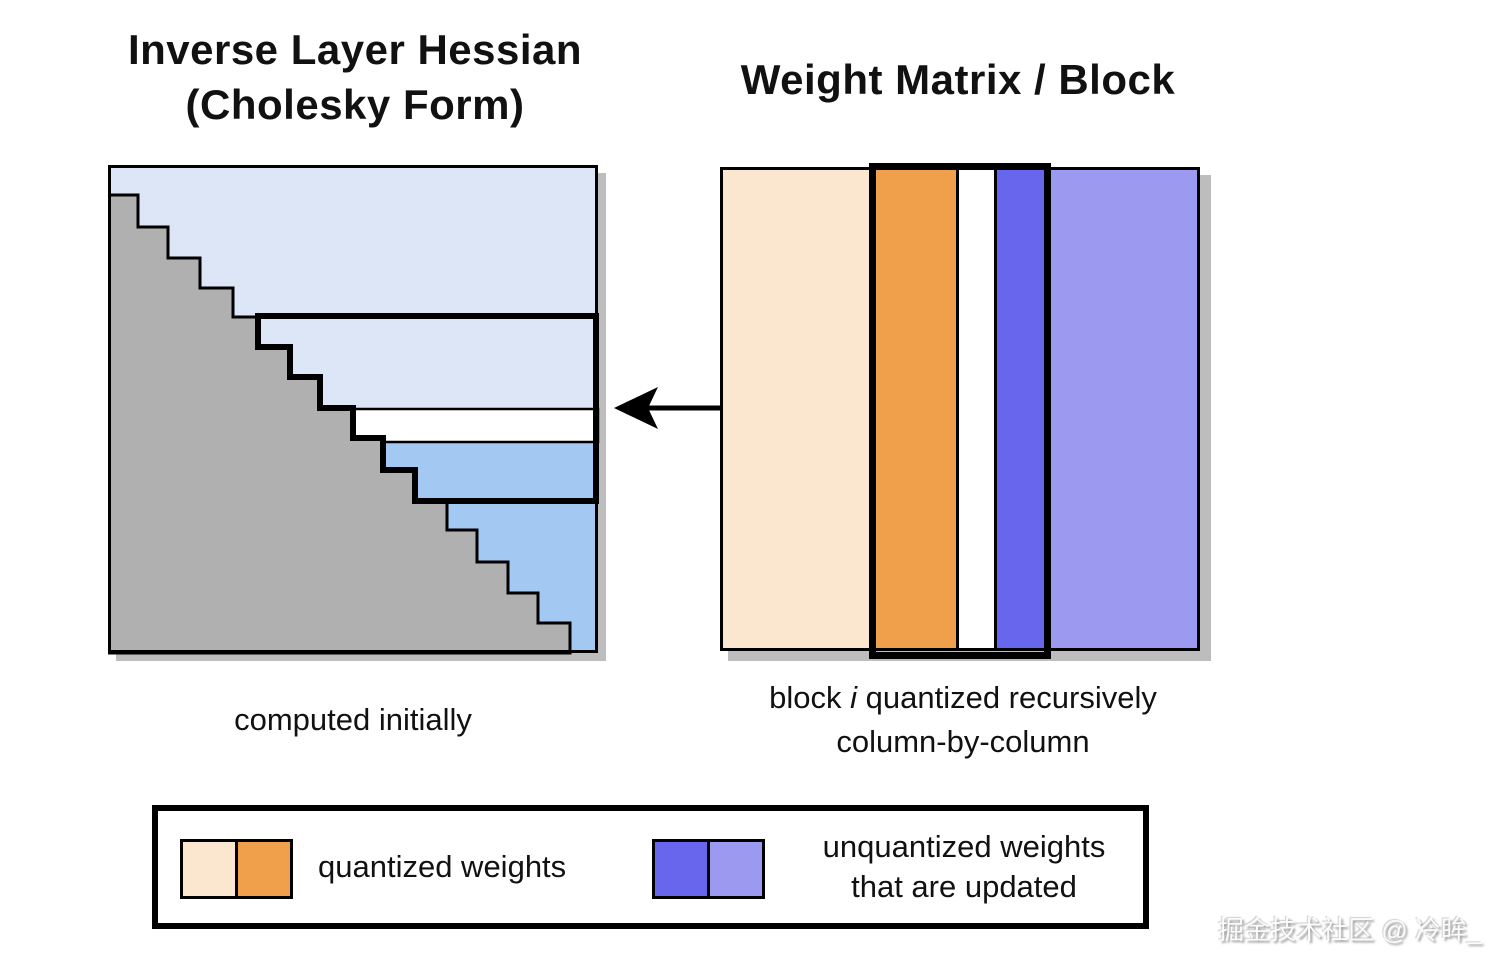 The width and height of the screenshot is (1500, 969). Describe the element at coordinates (1350, 930) in the screenshot. I see `watermark-text: 掘金技术社区 @ 冷眸_` at that location.